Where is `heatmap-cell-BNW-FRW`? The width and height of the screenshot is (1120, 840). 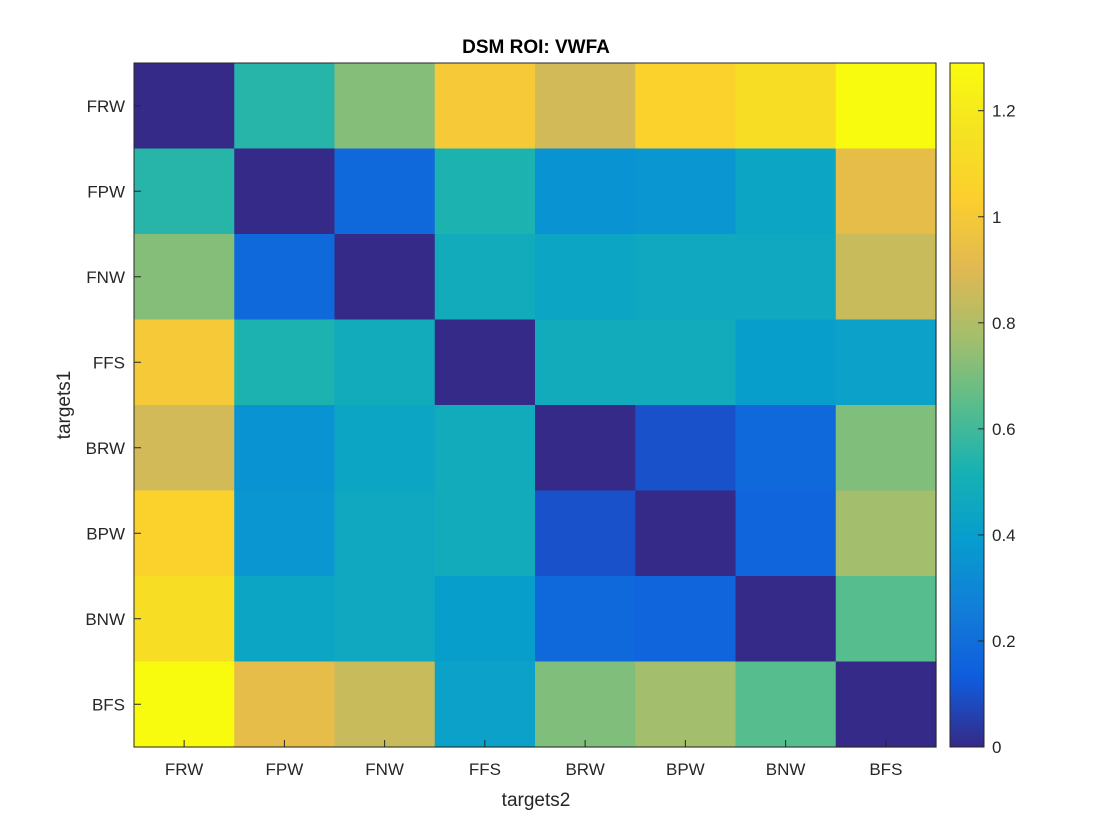 heatmap-cell-BNW-FRW is located at coordinates (184, 619).